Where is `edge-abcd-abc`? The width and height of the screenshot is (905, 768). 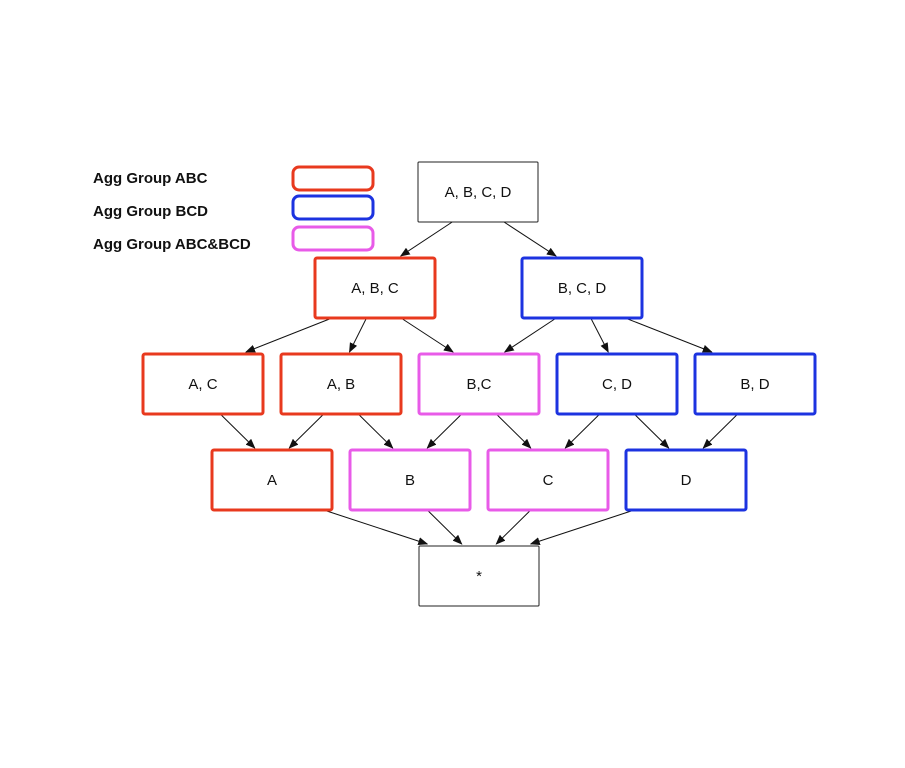
edge-abcd-abc is located at coordinates (426, 239).